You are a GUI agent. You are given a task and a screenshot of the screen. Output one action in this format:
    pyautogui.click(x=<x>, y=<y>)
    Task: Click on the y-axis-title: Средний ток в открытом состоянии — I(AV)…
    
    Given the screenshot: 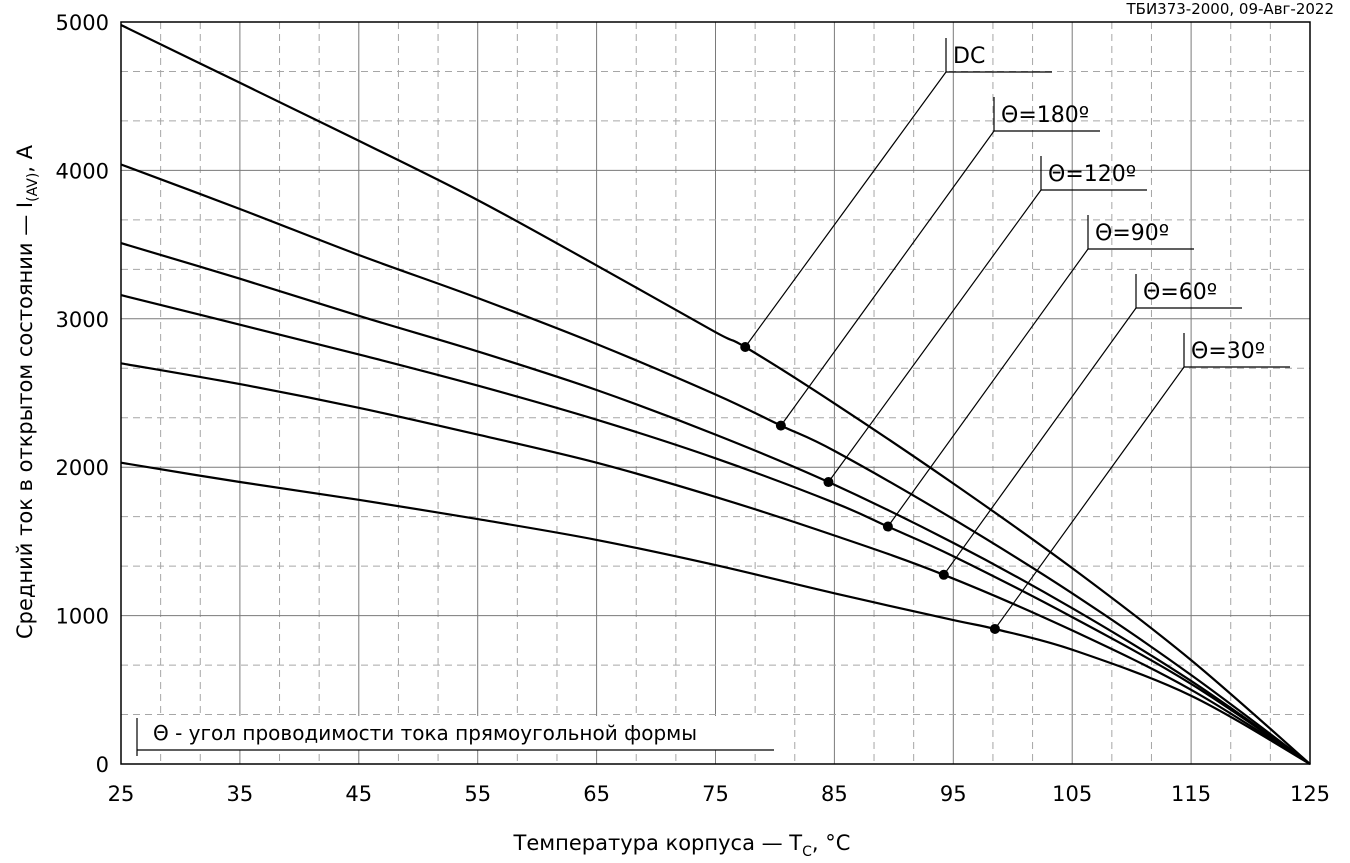 What is the action you would take?
    pyautogui.click(x=27, y=391)
    